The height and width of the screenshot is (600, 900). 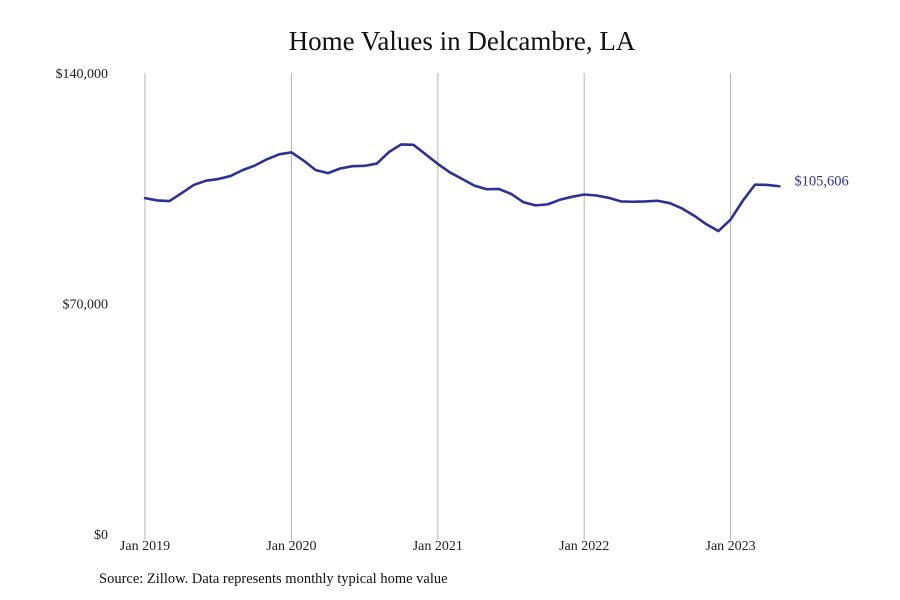 I want to click on x-axis-tick-labels: Jan 2019 Jan 2020 Jan 2021 Jan 2022 Jan 2023, so click(x=438, y=546).